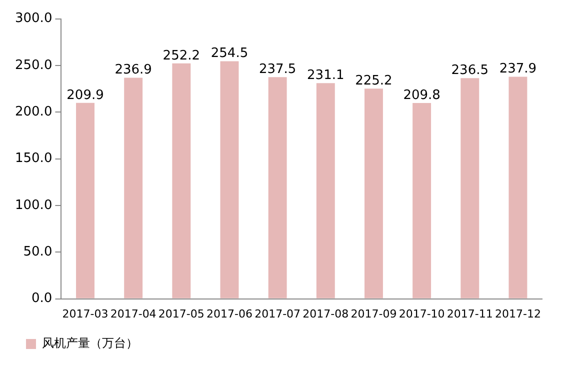  I want to click on data-label: 236.5, so click(469, 70).